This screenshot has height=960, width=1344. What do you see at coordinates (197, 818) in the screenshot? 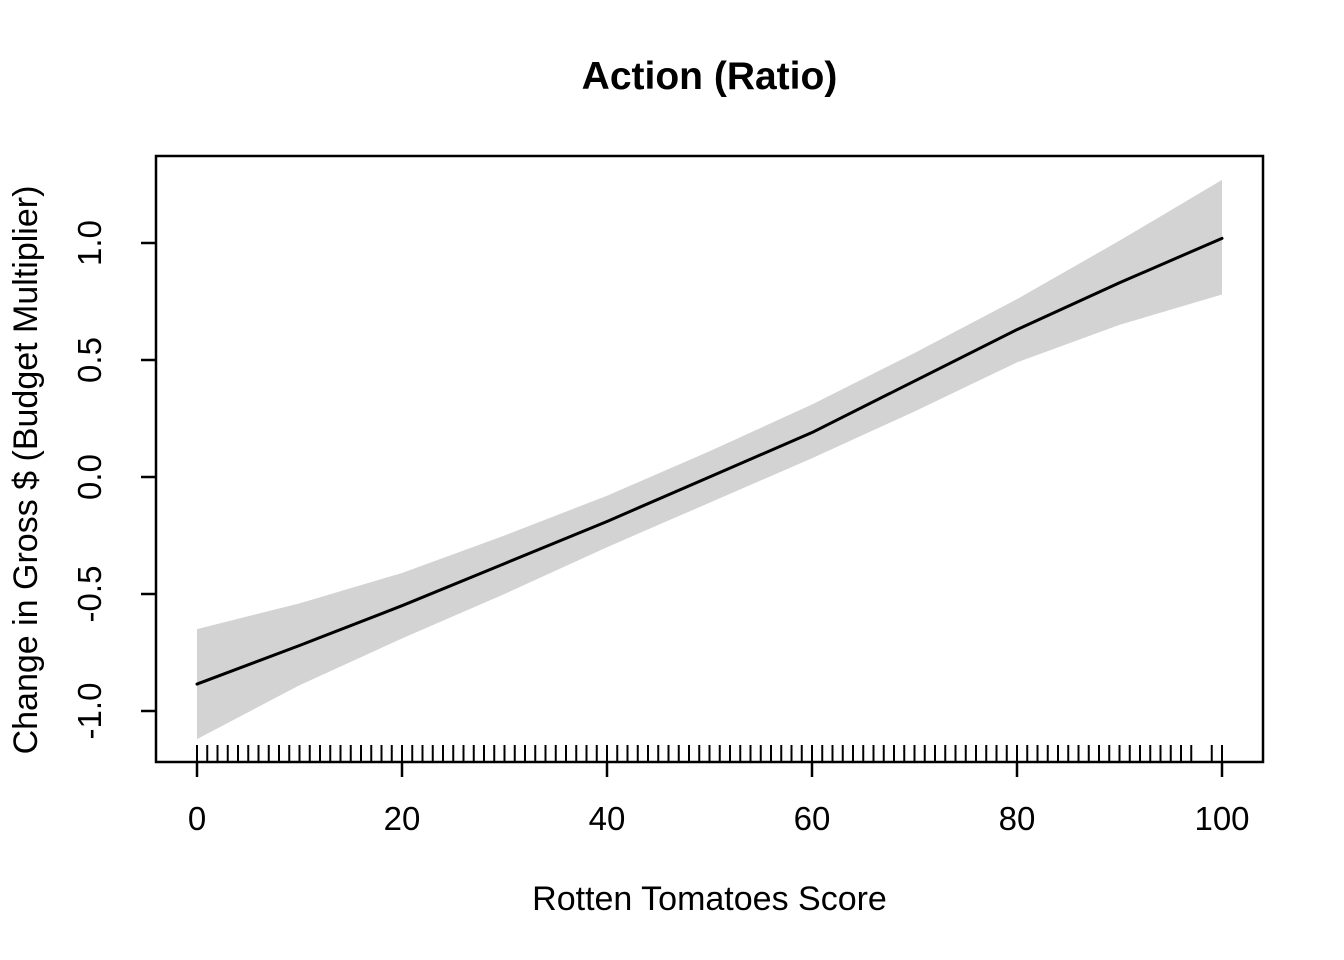
I see `x-tick-label: 0` at bounding box center [197, 818].